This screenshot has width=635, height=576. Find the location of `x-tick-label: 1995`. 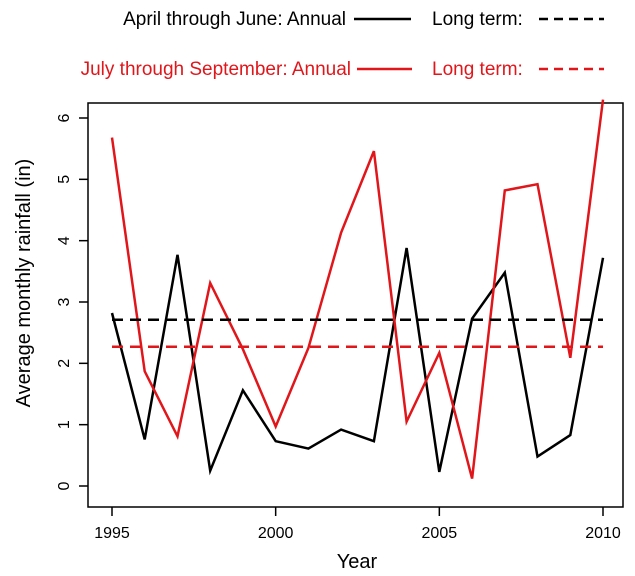

x-tick-label: 1995 is located at coordinates (112, 533).